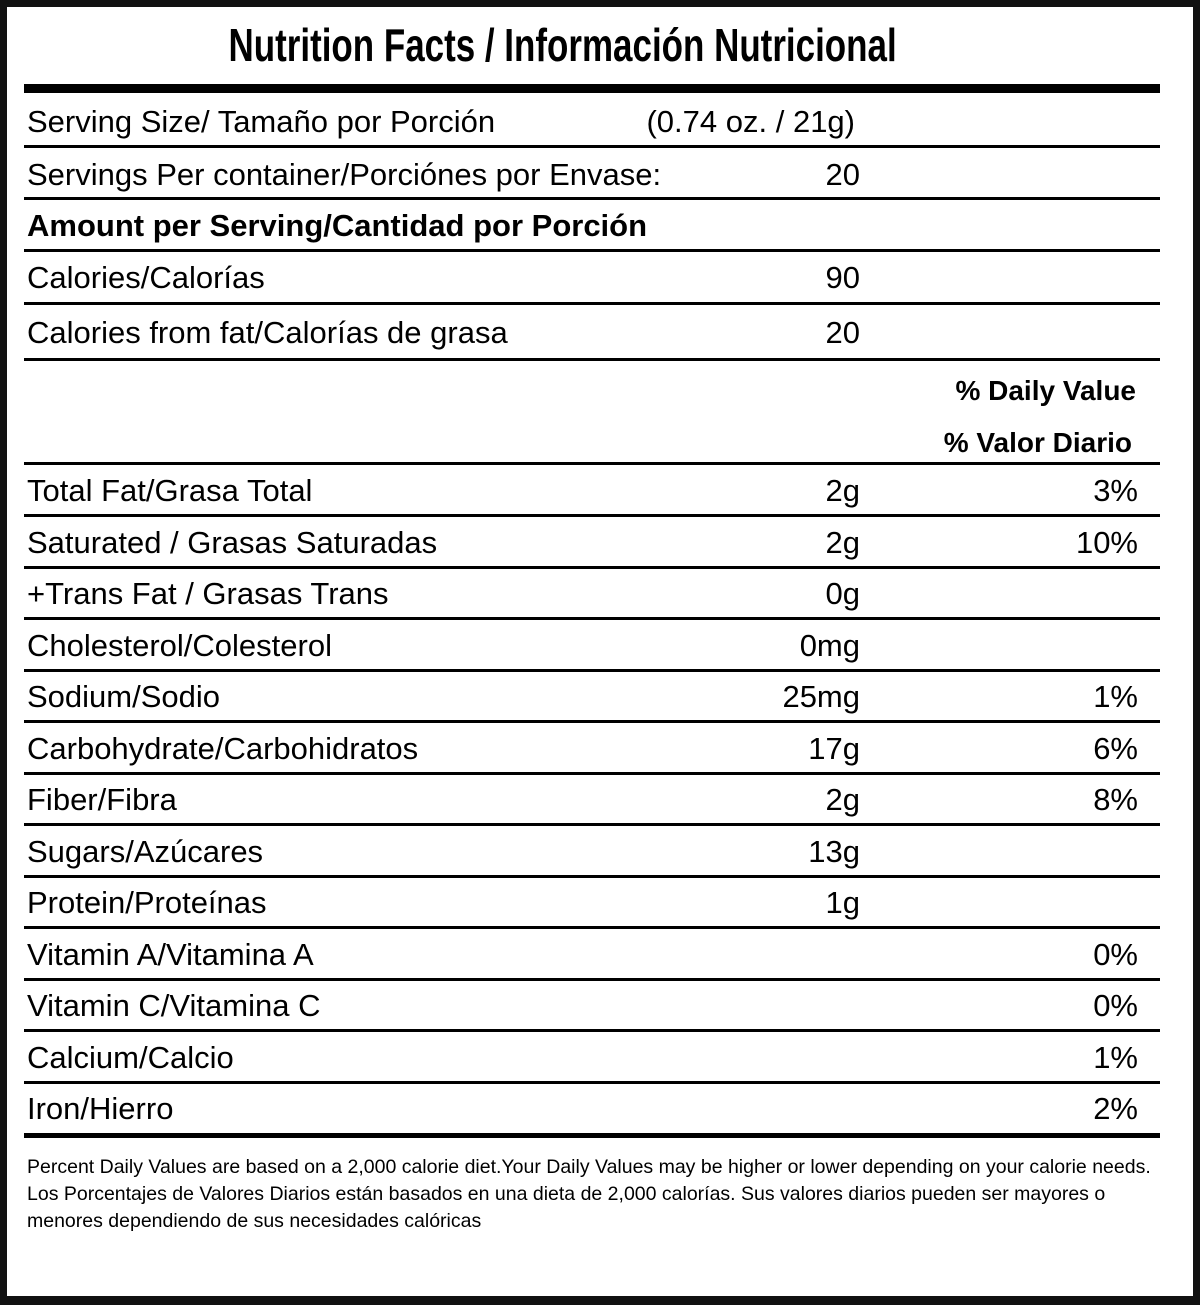 The height and width of the screenshot is (1305, 1200). What do you see at coordinates (1115, 490) in the screenshot?
I see `nutrient-daily-value: 3%` at bounding box center [1115, 490].